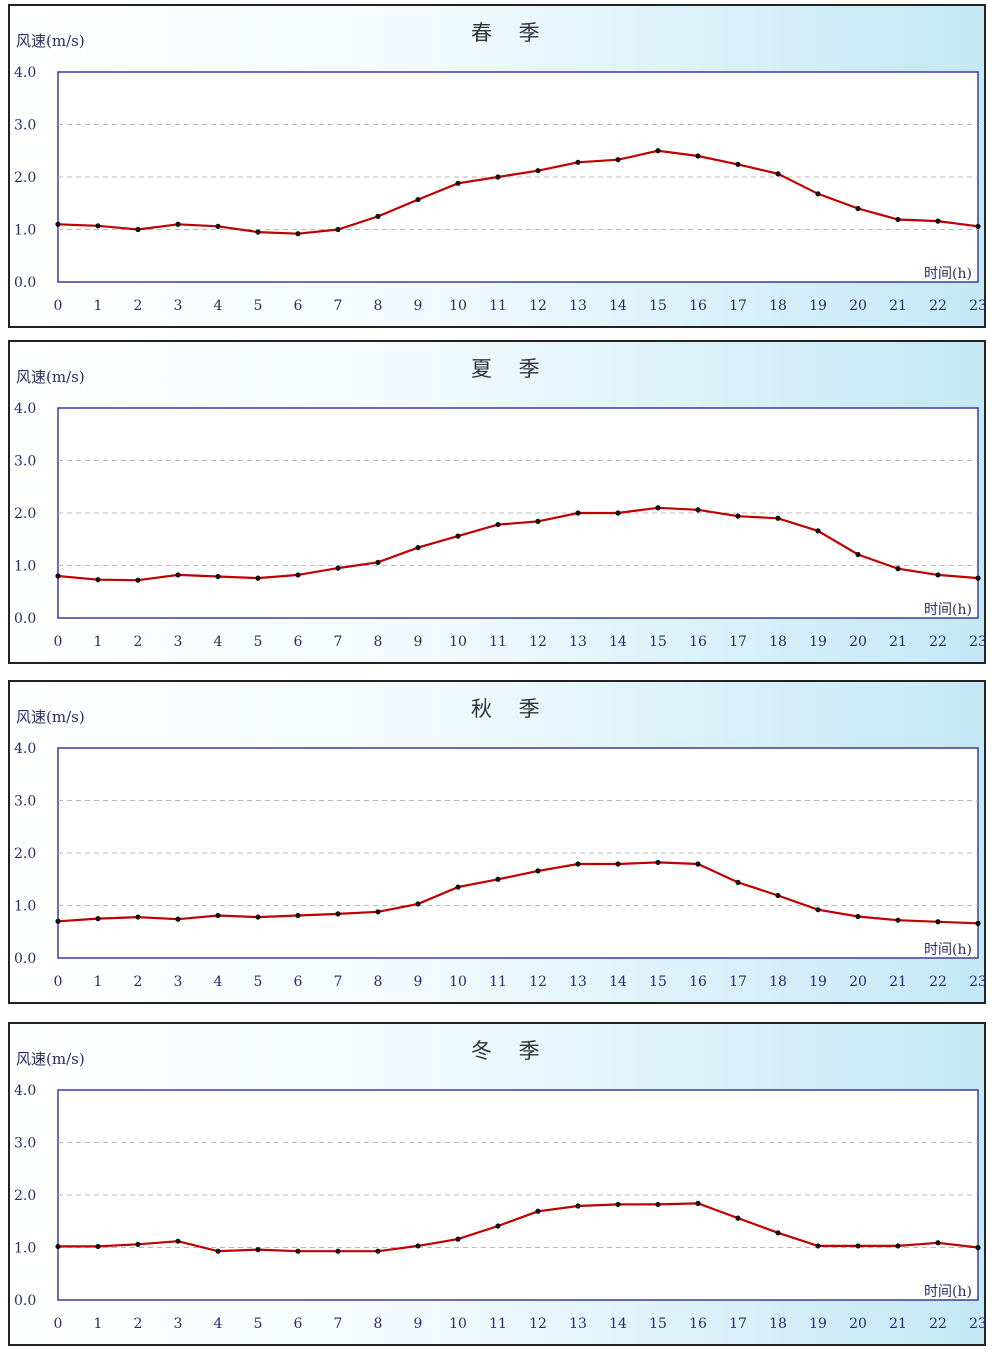 The image size is (992, 1354). I want to click on x-tick-label: 13, so click(578, 306).